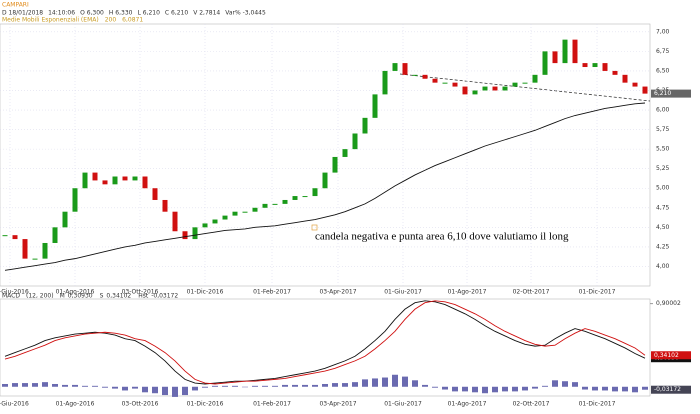 This screenshot has height=414, width=700. What do you see at coordinates (102, 296) in the screenshot?
I see `macd-legend-name: S` at bounding box center [102, 296].